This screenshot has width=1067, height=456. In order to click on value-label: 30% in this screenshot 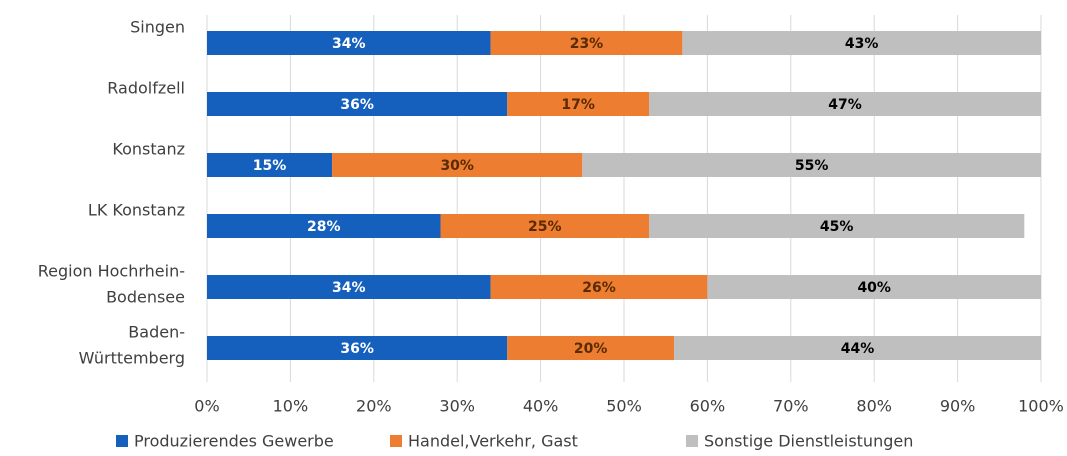, I will do `click(457, 166)`.